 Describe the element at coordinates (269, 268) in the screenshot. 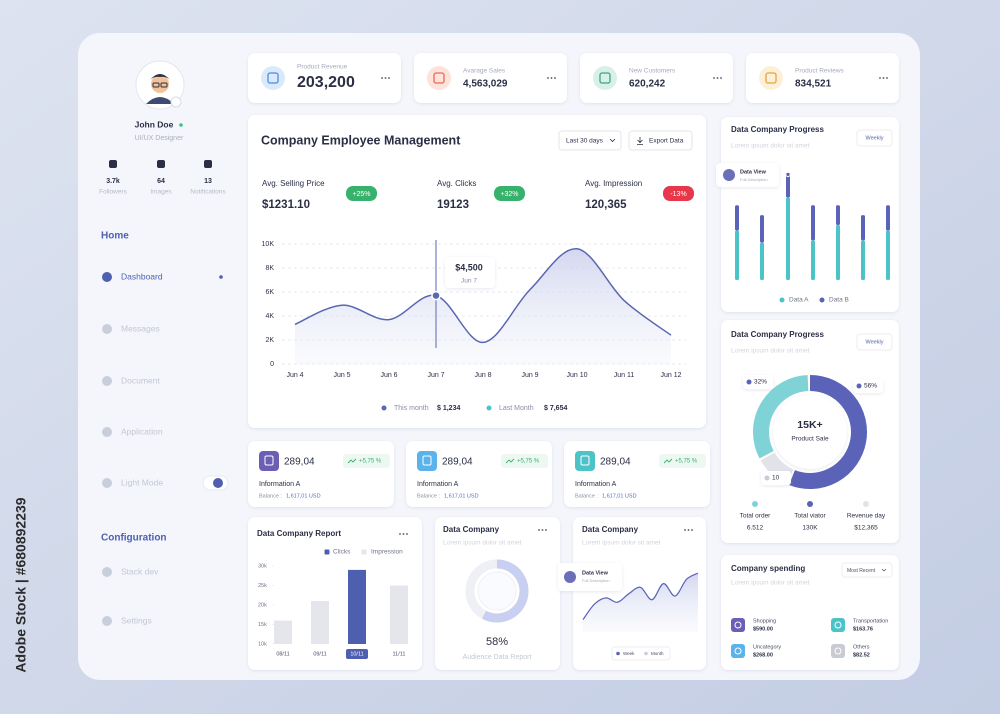

I see `y-tick-label: 8K` at that location.